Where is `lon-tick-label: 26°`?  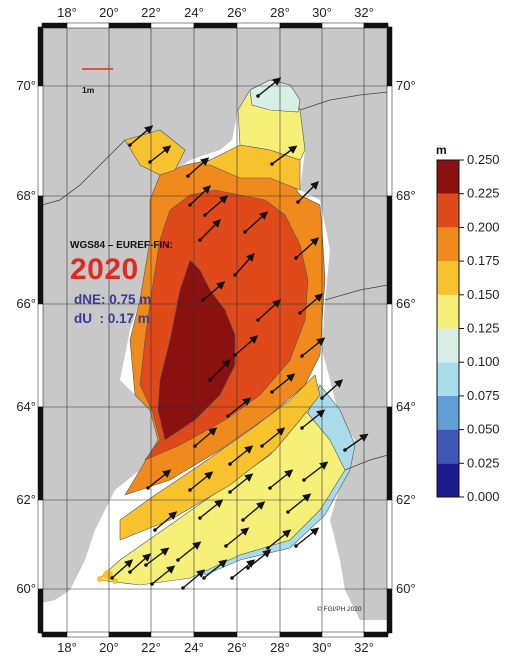
lon-tick-label: 26° is located at coordinates (237, 12).